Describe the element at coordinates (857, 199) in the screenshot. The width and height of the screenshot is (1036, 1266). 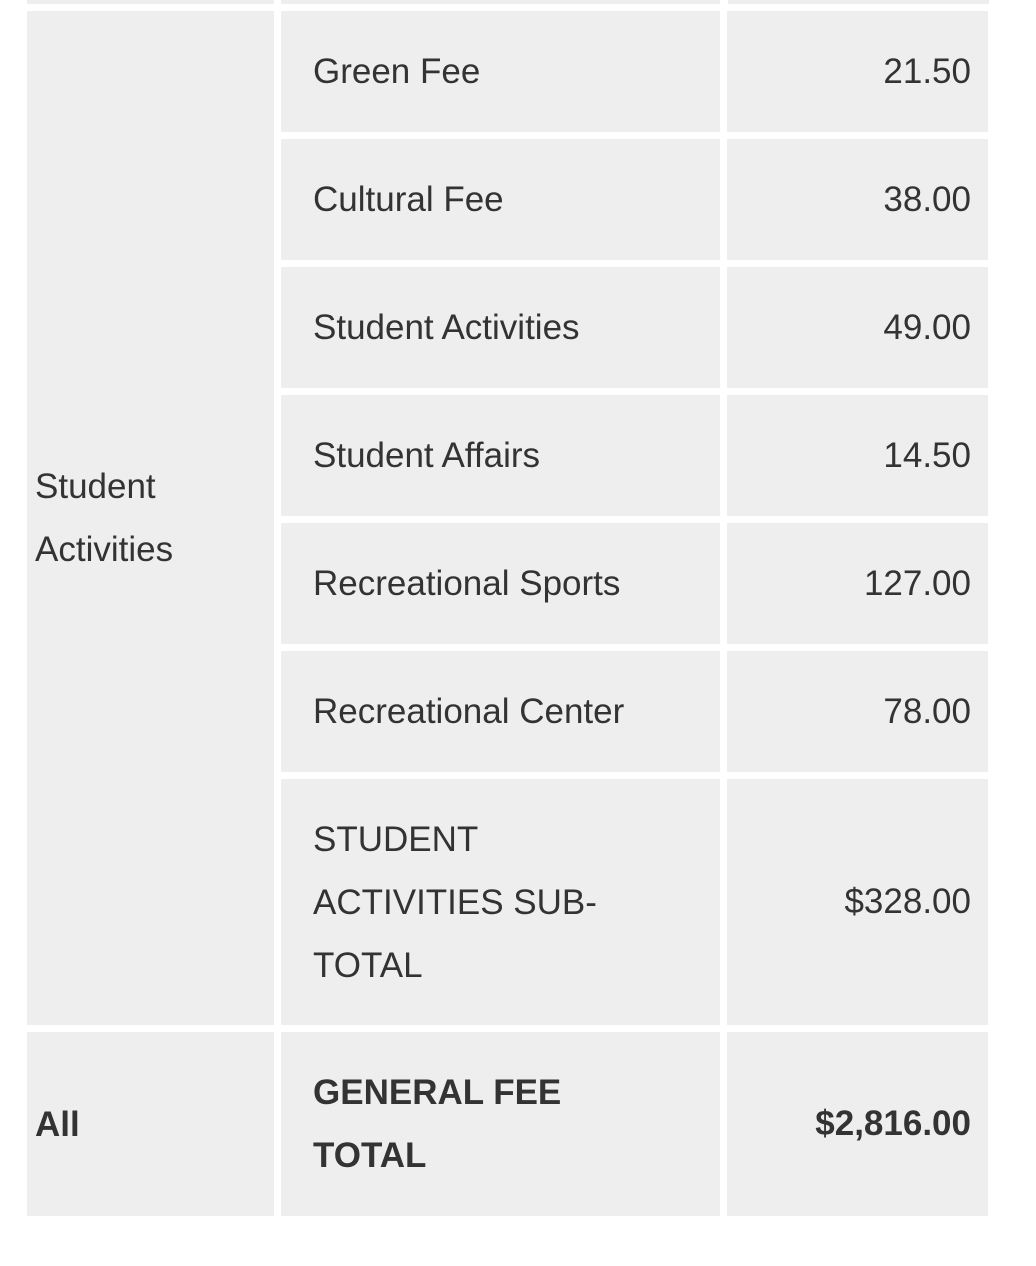
I see `fee-amount: 38.00` at that location.